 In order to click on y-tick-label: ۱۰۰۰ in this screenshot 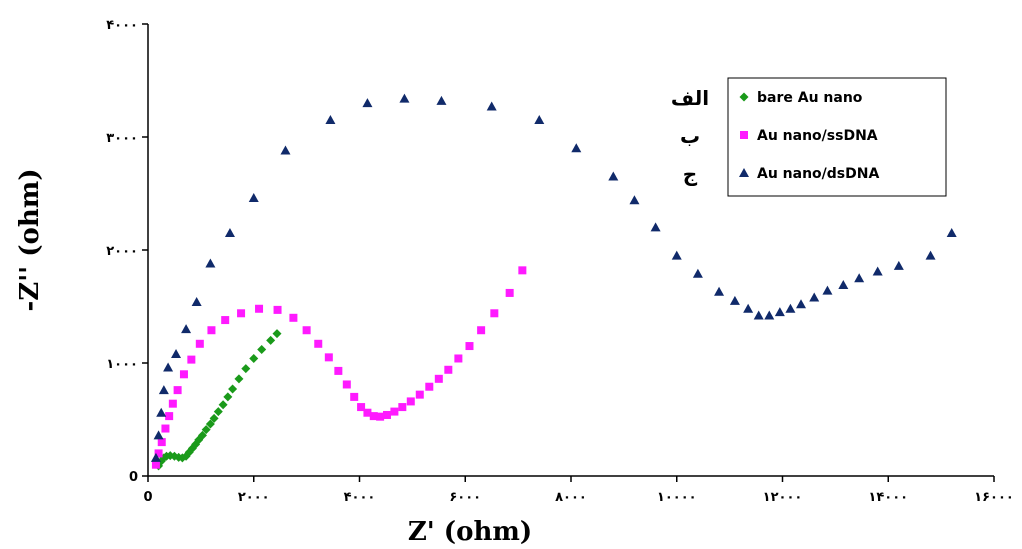, I will do `click(122, 364)`.